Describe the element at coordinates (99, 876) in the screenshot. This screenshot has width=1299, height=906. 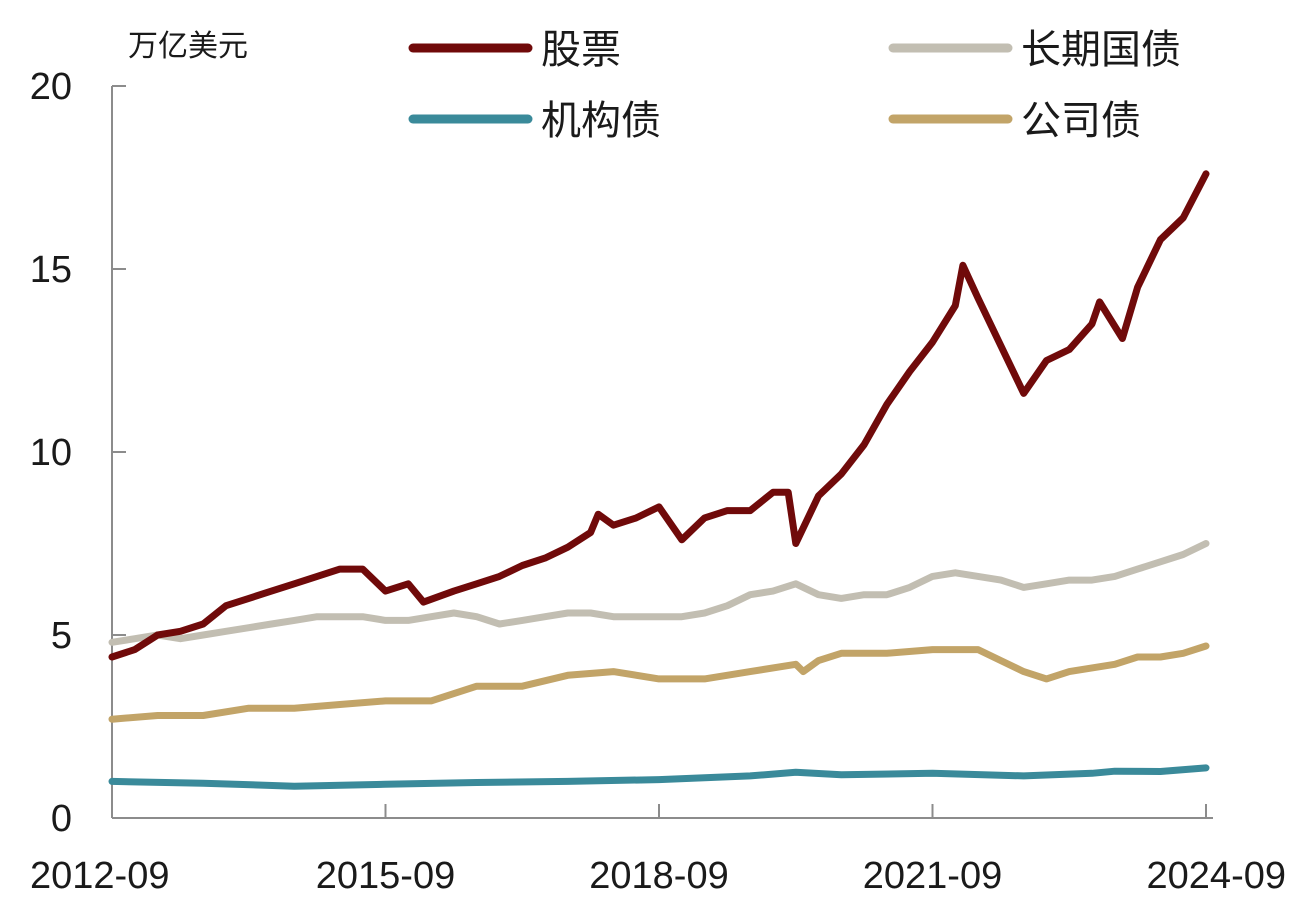
I see `x-tick-label: 2012-09` at that location.